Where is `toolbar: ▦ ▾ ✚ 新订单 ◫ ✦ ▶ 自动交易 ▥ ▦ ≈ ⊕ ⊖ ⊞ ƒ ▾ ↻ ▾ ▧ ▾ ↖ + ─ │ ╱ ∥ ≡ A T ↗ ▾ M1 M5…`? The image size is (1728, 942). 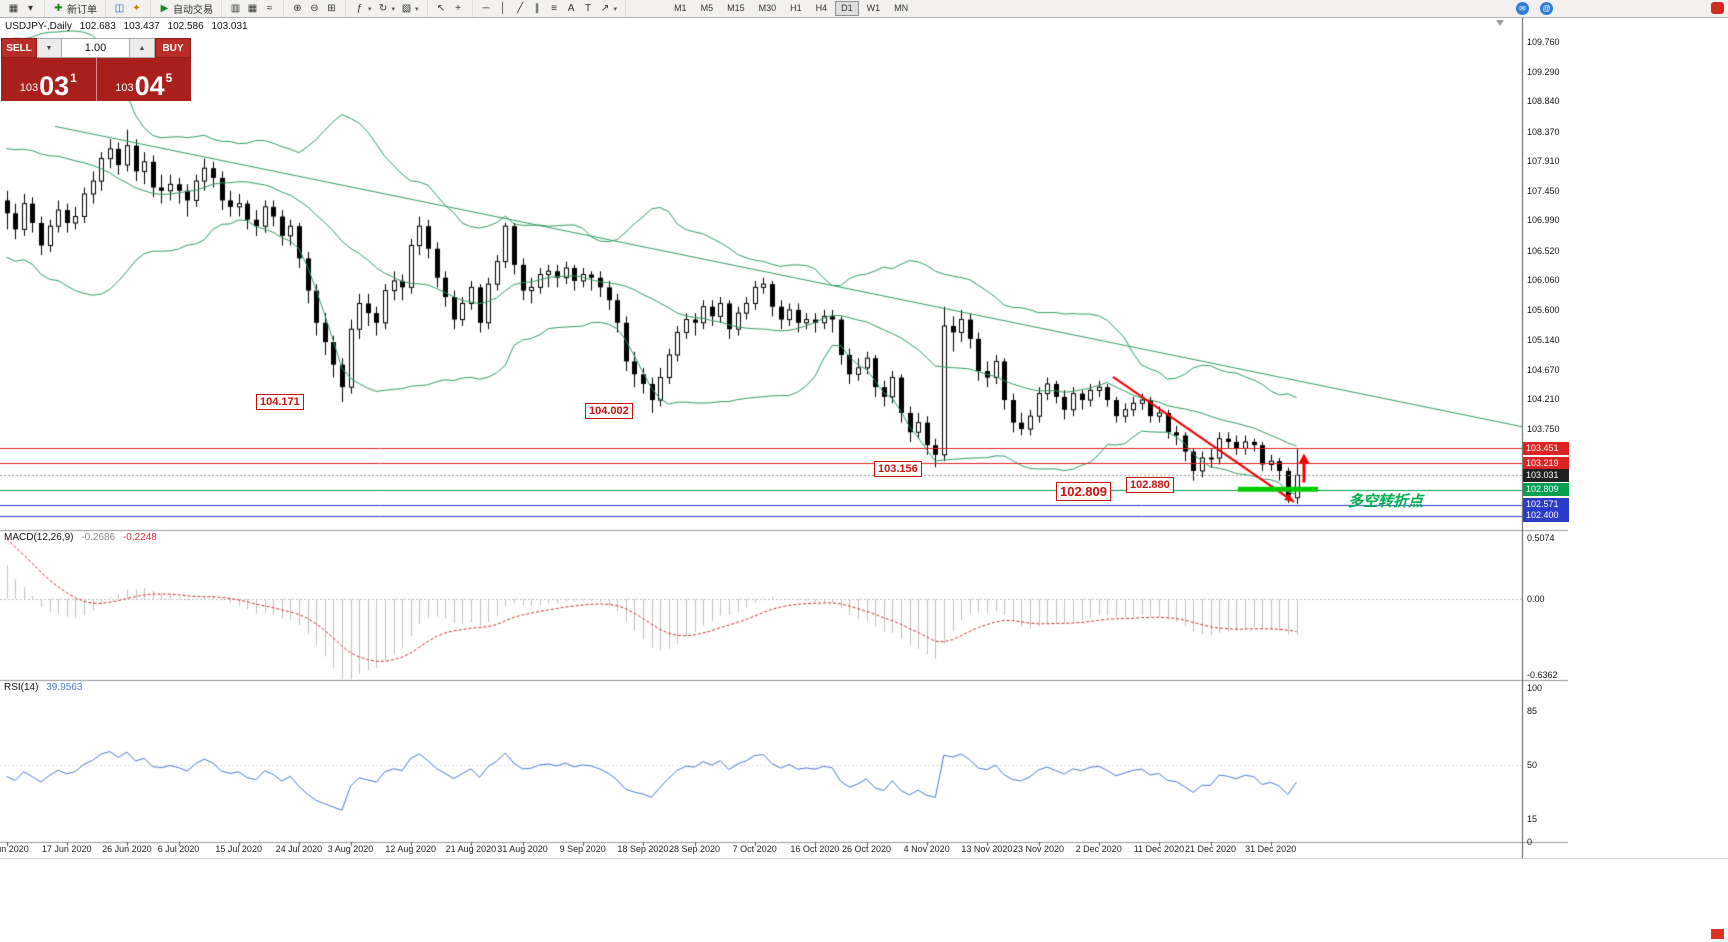
toolbar: ▦ ▾ ✚ 新订单 ◫ ✦ ▶ 自动交易 ▥ ▦ ≈ ⊕ ⊖ ⊞ ƒ ▾ ↻ ▾ ▧ ▾ ↖ + ─ │ ╱ ∥ ≡ A T ↗ ▾ M1 M5… is located at coordinates (864, 9).